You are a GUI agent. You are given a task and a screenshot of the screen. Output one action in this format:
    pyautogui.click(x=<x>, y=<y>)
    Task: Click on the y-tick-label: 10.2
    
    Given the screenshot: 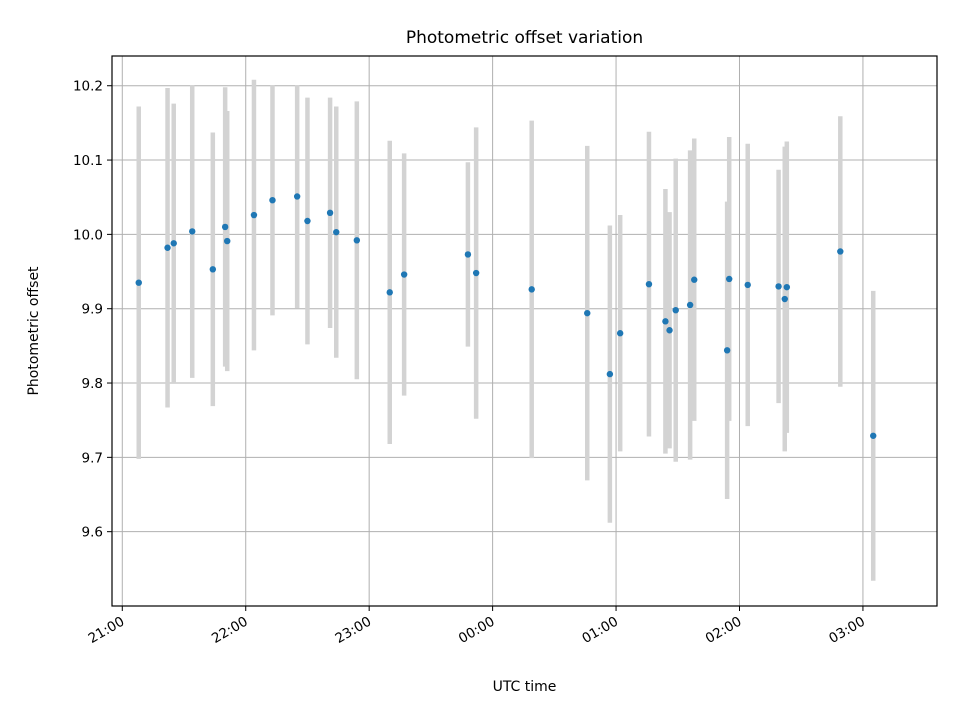 What is the action you would take?
    pyautogui.click(x=88, y=87)
    